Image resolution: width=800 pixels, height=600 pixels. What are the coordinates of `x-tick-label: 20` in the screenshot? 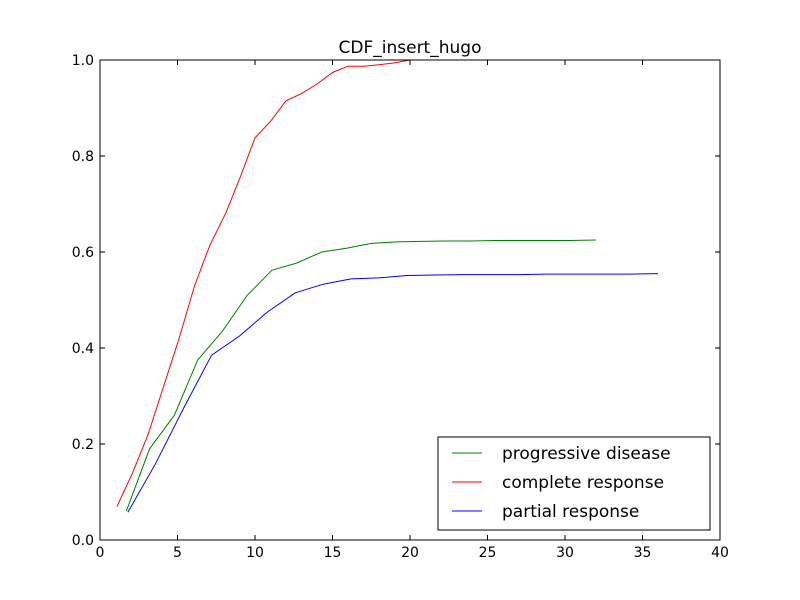 It's located at (410, 553).